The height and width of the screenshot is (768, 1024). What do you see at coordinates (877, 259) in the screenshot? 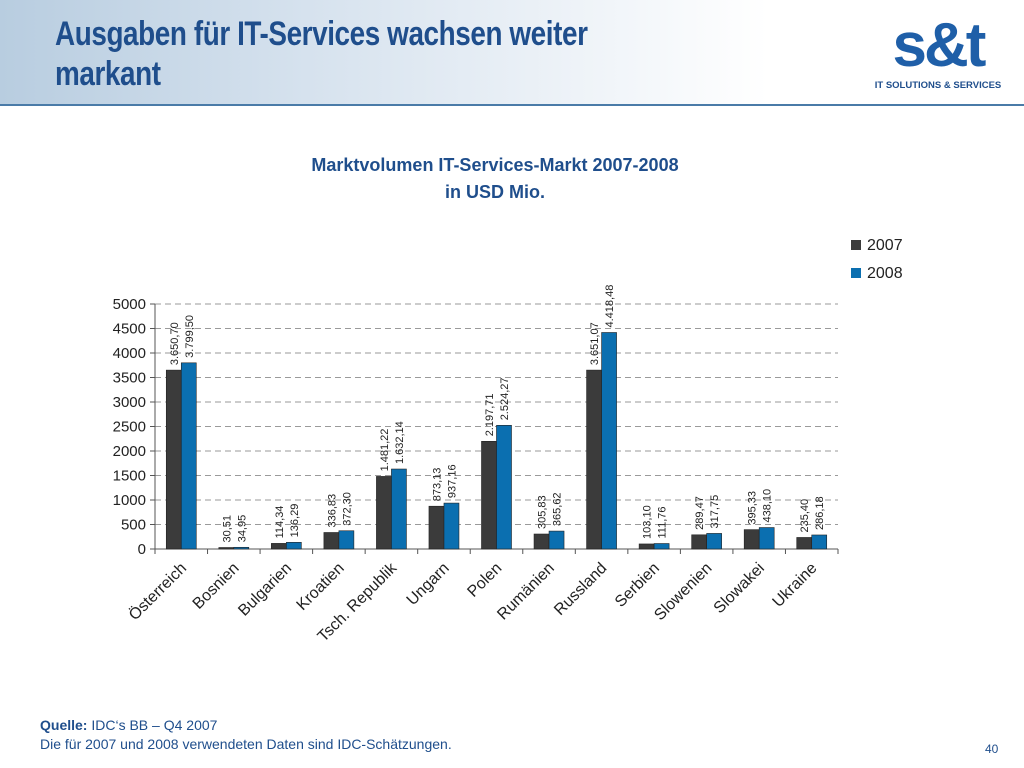
I see `legend: 2007 2008` at bounding box center [877, 259].